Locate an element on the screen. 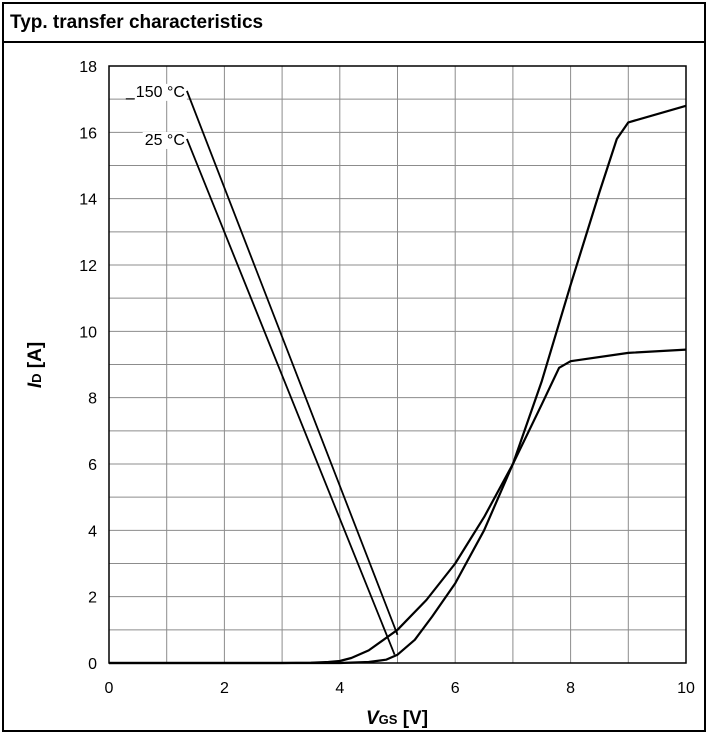 Image resolution: width=710 pixels, height=736 pixels. chart-title: Typ. transfer characteristics is located at coordinates (137, 22).